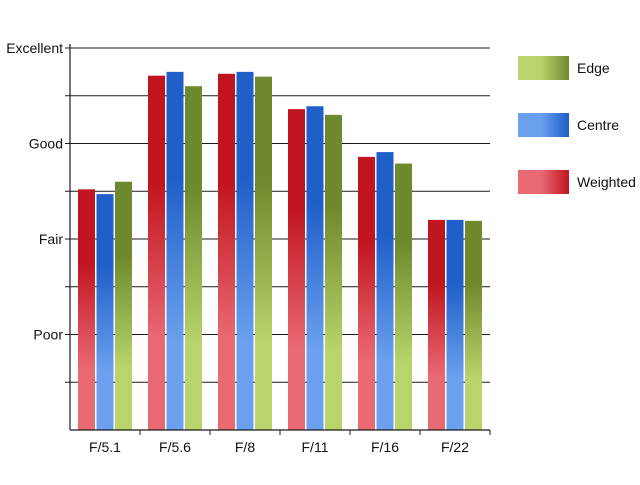 The height and width of the screenshot is (485, 640). I want to click on legend-swatch-weighted, so click(543, 182).